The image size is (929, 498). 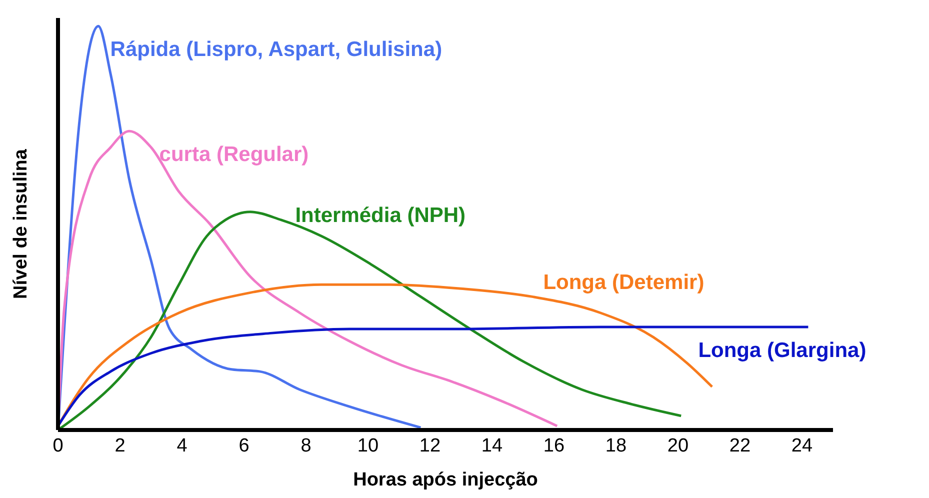 I want to click on x-tick-label: 12, so click(x=430, y=445).